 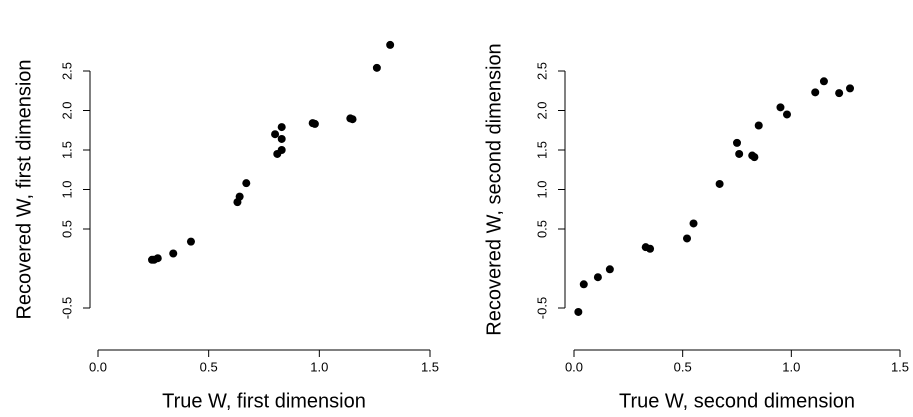 I want to click on y-axis-label: Recovered W, first dimension, so click(x=24, y=189).